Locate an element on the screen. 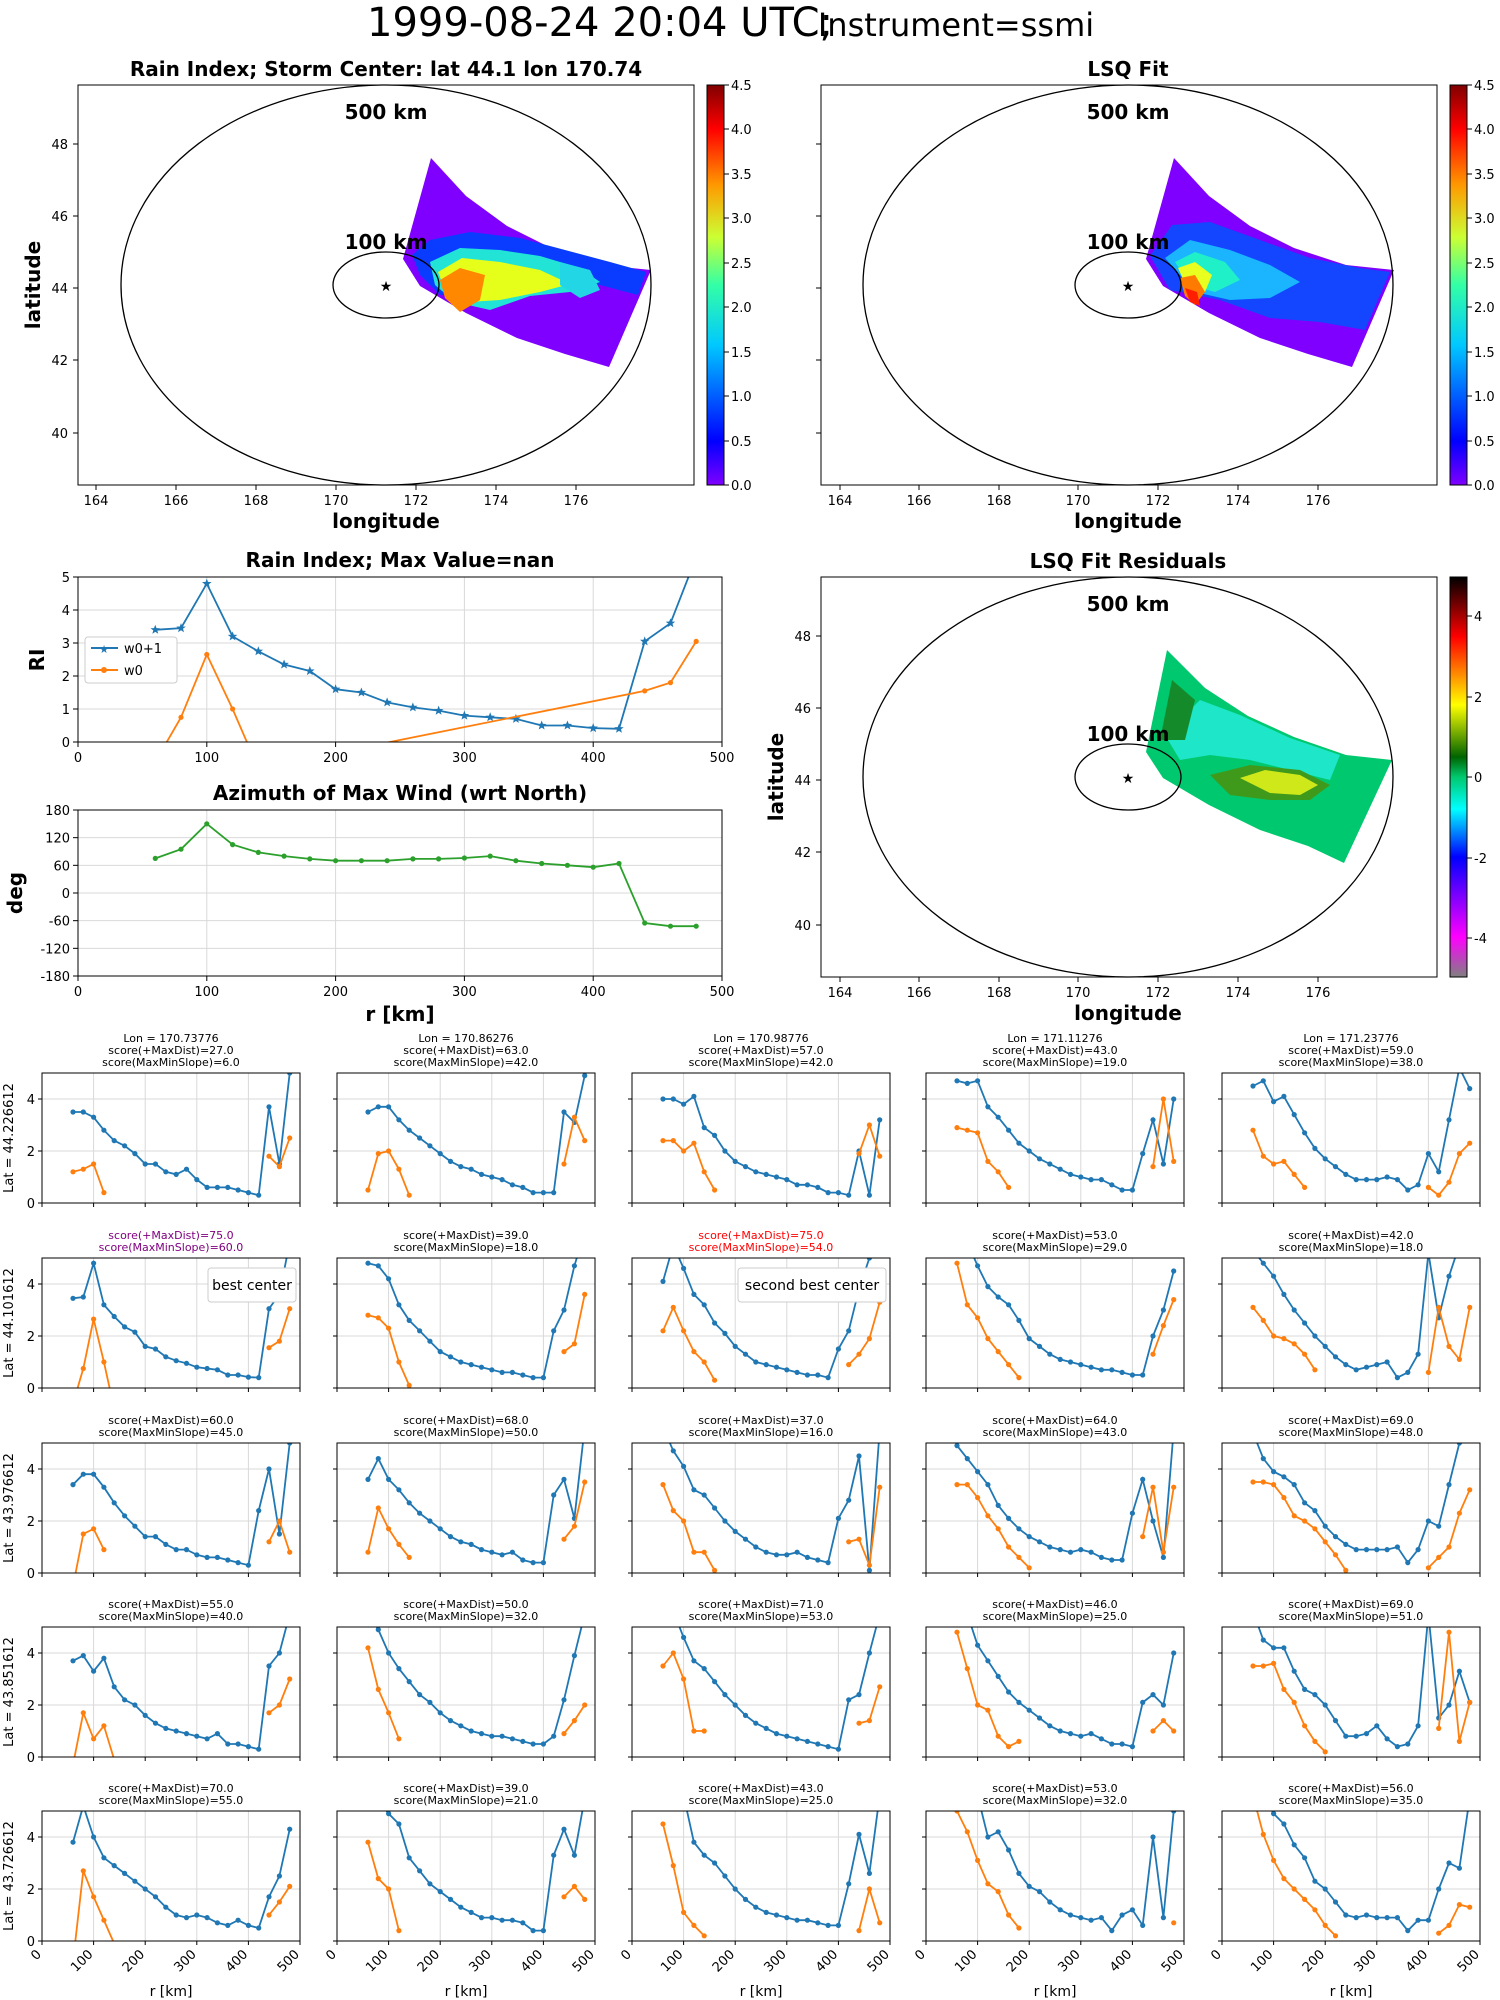  score-maxdist-label: score(+MaxDist)=42.0 is located at coordinates (1350, 1235).